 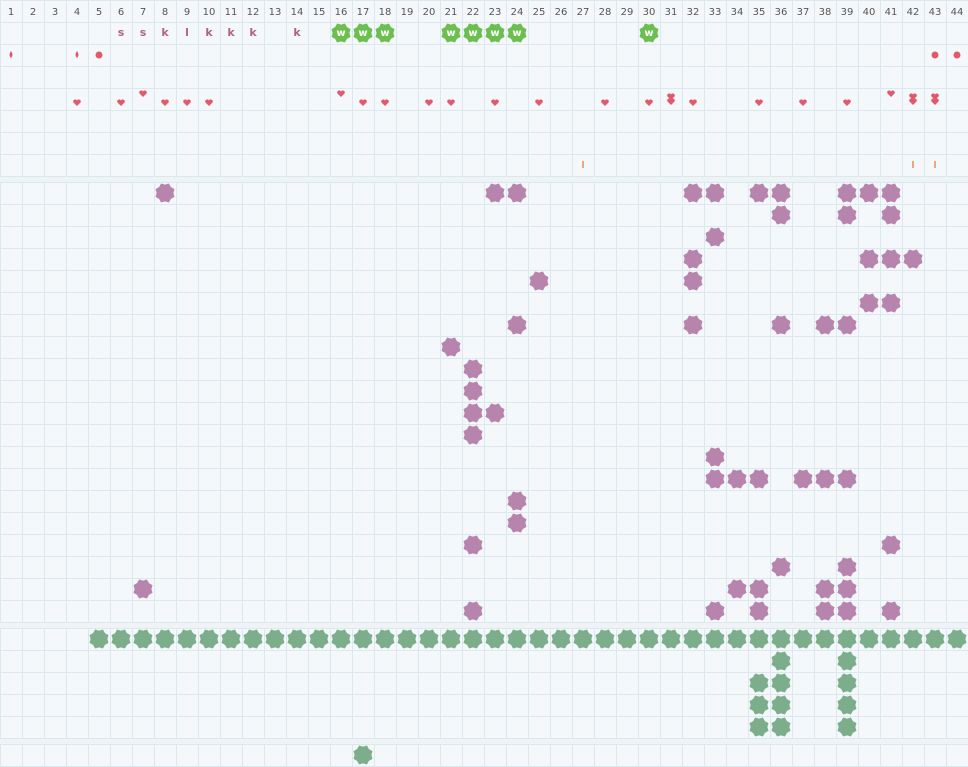 What do you see at coordinates (671, 12) in the screenshot?
I see `day-number: 31` at bounding box center [671, 12].